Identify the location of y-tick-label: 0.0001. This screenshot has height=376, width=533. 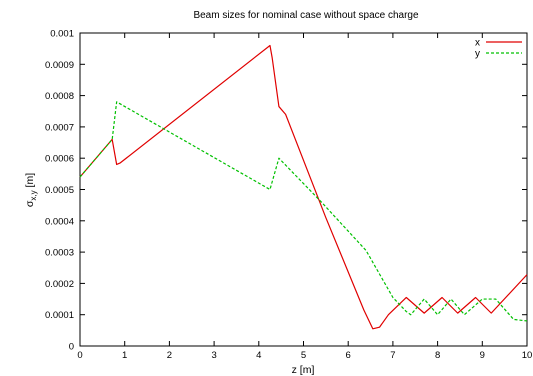
(59, 315).